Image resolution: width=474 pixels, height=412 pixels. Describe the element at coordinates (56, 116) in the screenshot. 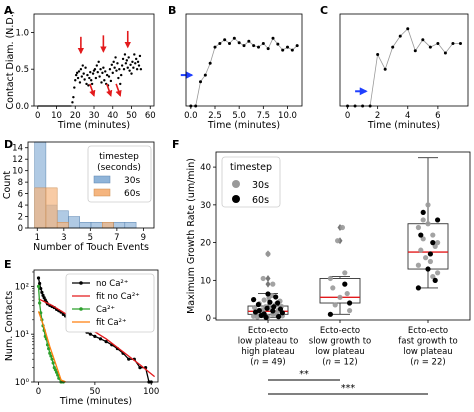

I see `panel-a-xtick-label-1: 10` at that location.